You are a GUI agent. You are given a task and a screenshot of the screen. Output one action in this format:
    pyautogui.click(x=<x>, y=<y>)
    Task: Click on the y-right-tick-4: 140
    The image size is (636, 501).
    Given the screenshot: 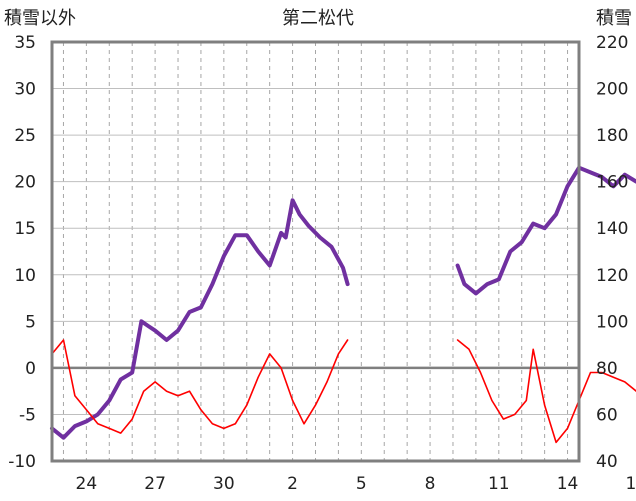 What is the action you would take?
    pyautogui.click(x=612, y=229)
    